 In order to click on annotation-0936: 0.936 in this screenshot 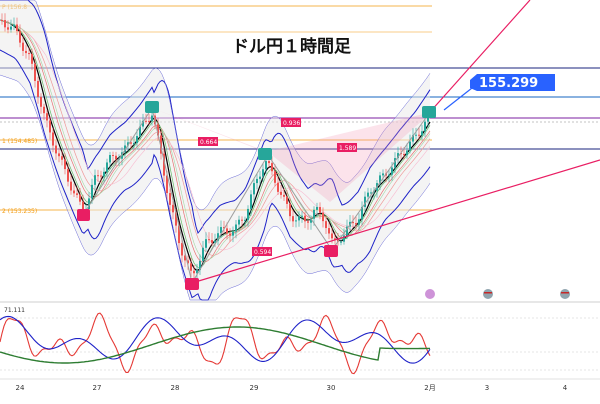, I will do `click(291, 122)`.